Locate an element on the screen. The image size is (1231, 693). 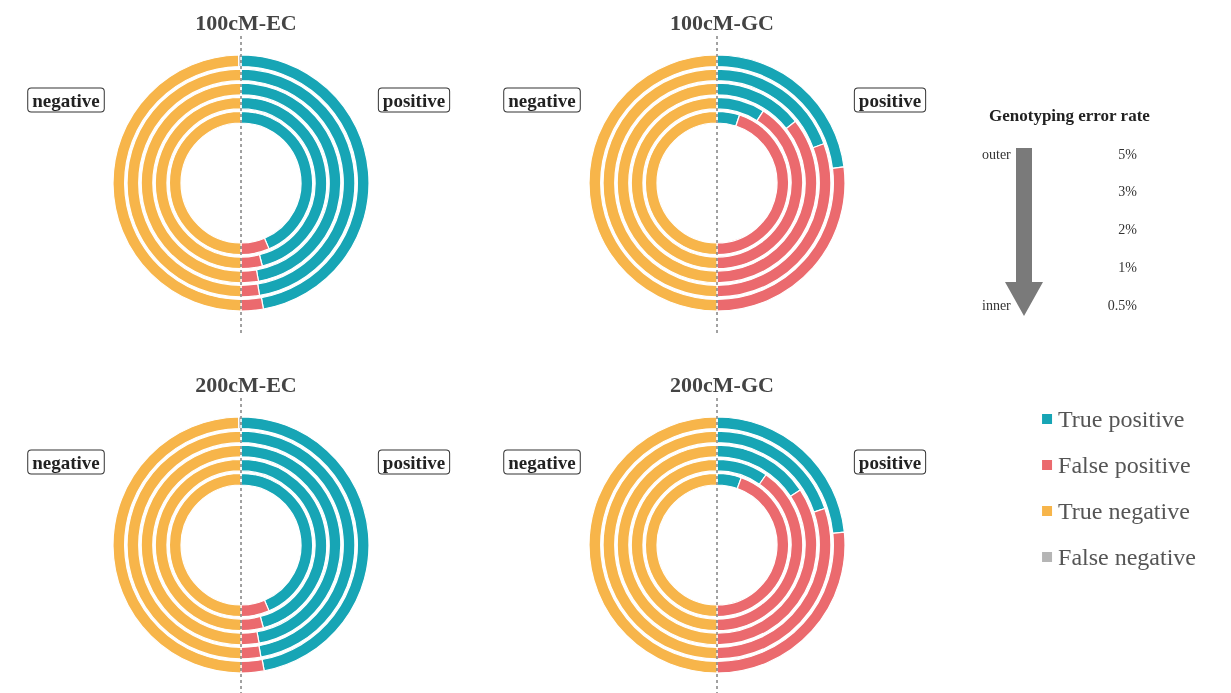
legend-label: True positive is located at coordinates (1121, 419).